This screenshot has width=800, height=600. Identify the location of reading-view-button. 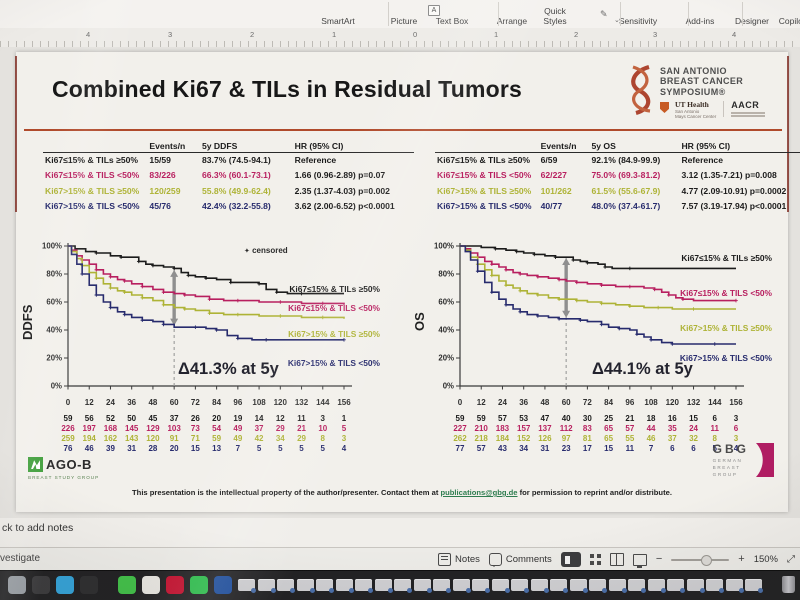
(616, 559).